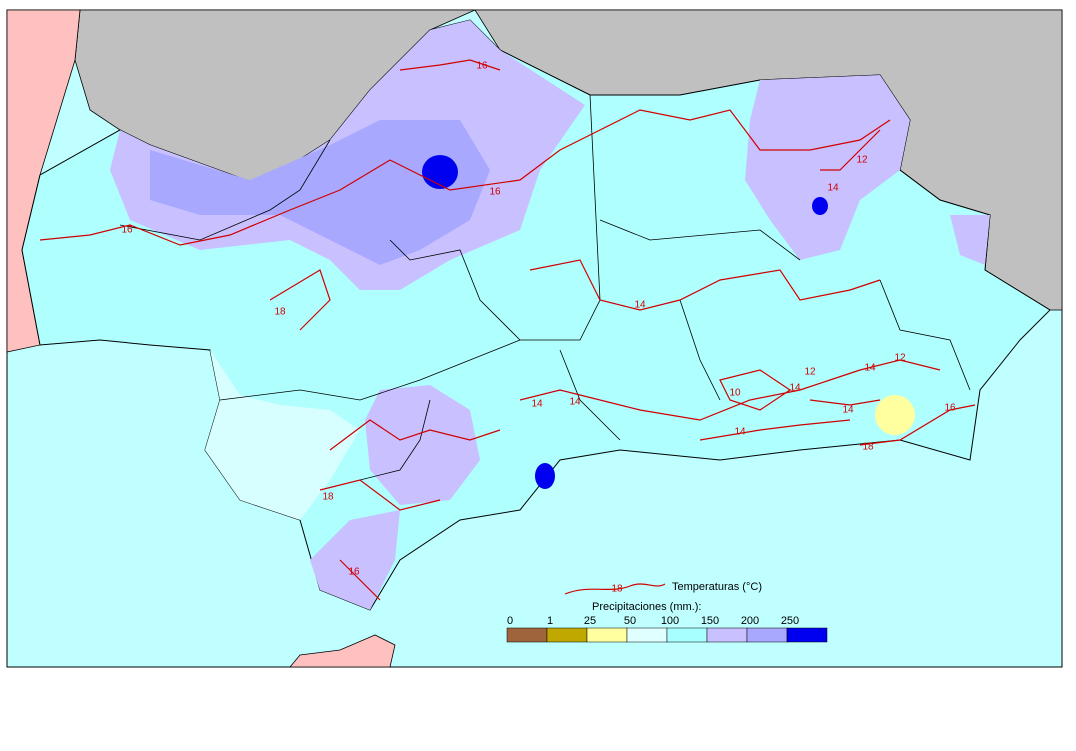 This screenshot has width=1076, height=751. What do you see at coordinates (510, 621) in the screenshot?
I see `scale-tick-label: 0` at bounding box center [510, 621].